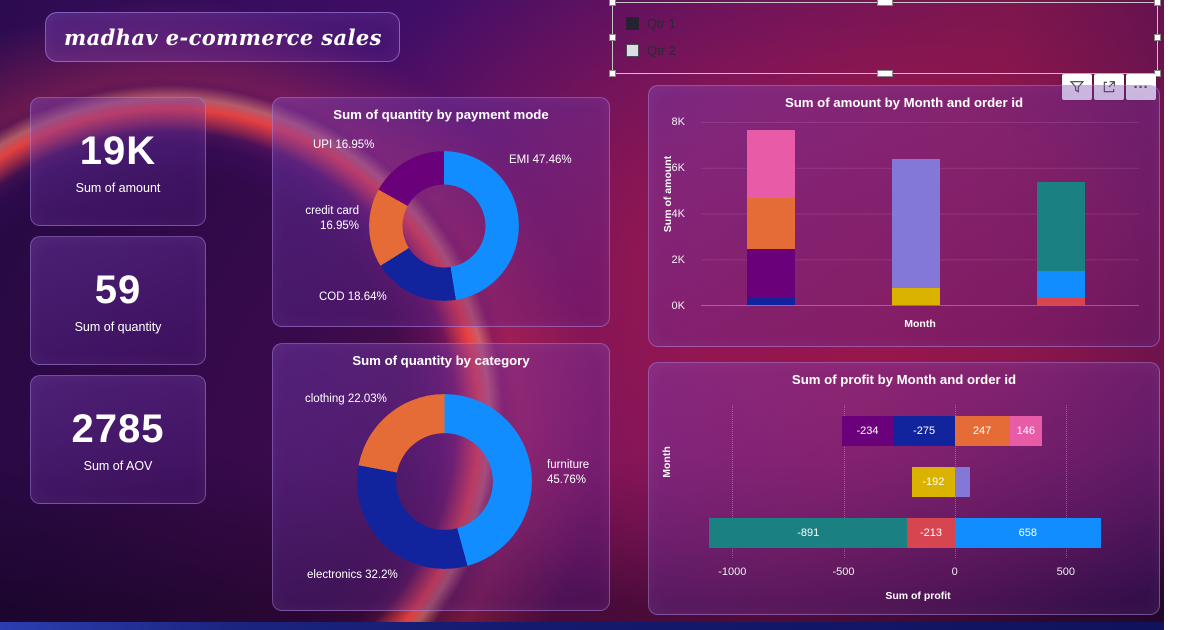  What do you see at coordinates (667, 462) in the screenshot?
I see `y-axis-label: Month` at bounding box center [667, 462].